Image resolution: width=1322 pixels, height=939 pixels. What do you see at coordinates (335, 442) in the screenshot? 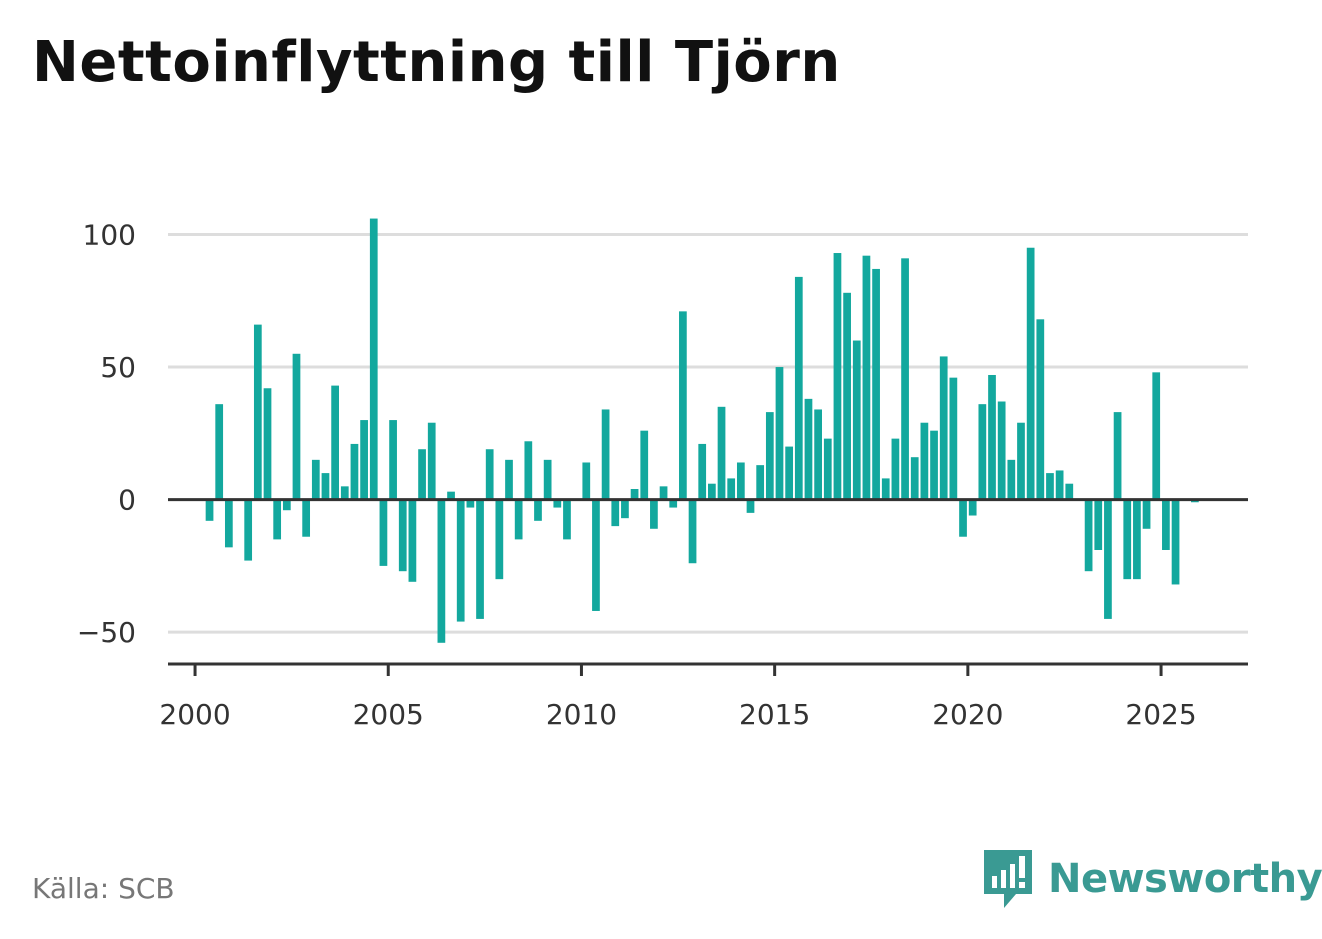
I see `bar: 2003 Q3: 43` at bounding box center [335, 442].